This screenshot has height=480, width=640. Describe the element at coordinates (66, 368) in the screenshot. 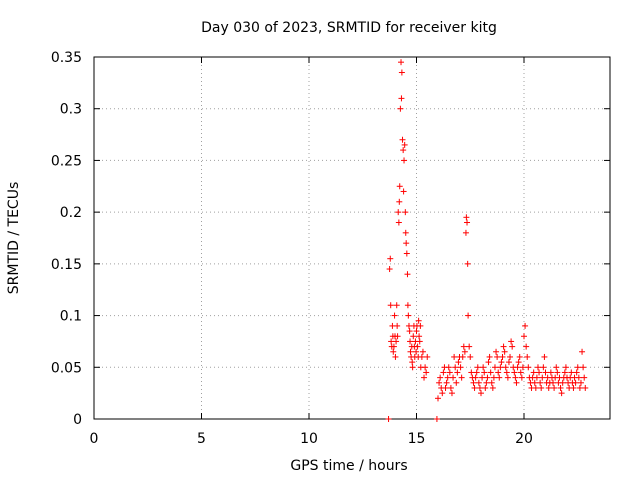

I see `y-tick-label: 0.05` at that location.